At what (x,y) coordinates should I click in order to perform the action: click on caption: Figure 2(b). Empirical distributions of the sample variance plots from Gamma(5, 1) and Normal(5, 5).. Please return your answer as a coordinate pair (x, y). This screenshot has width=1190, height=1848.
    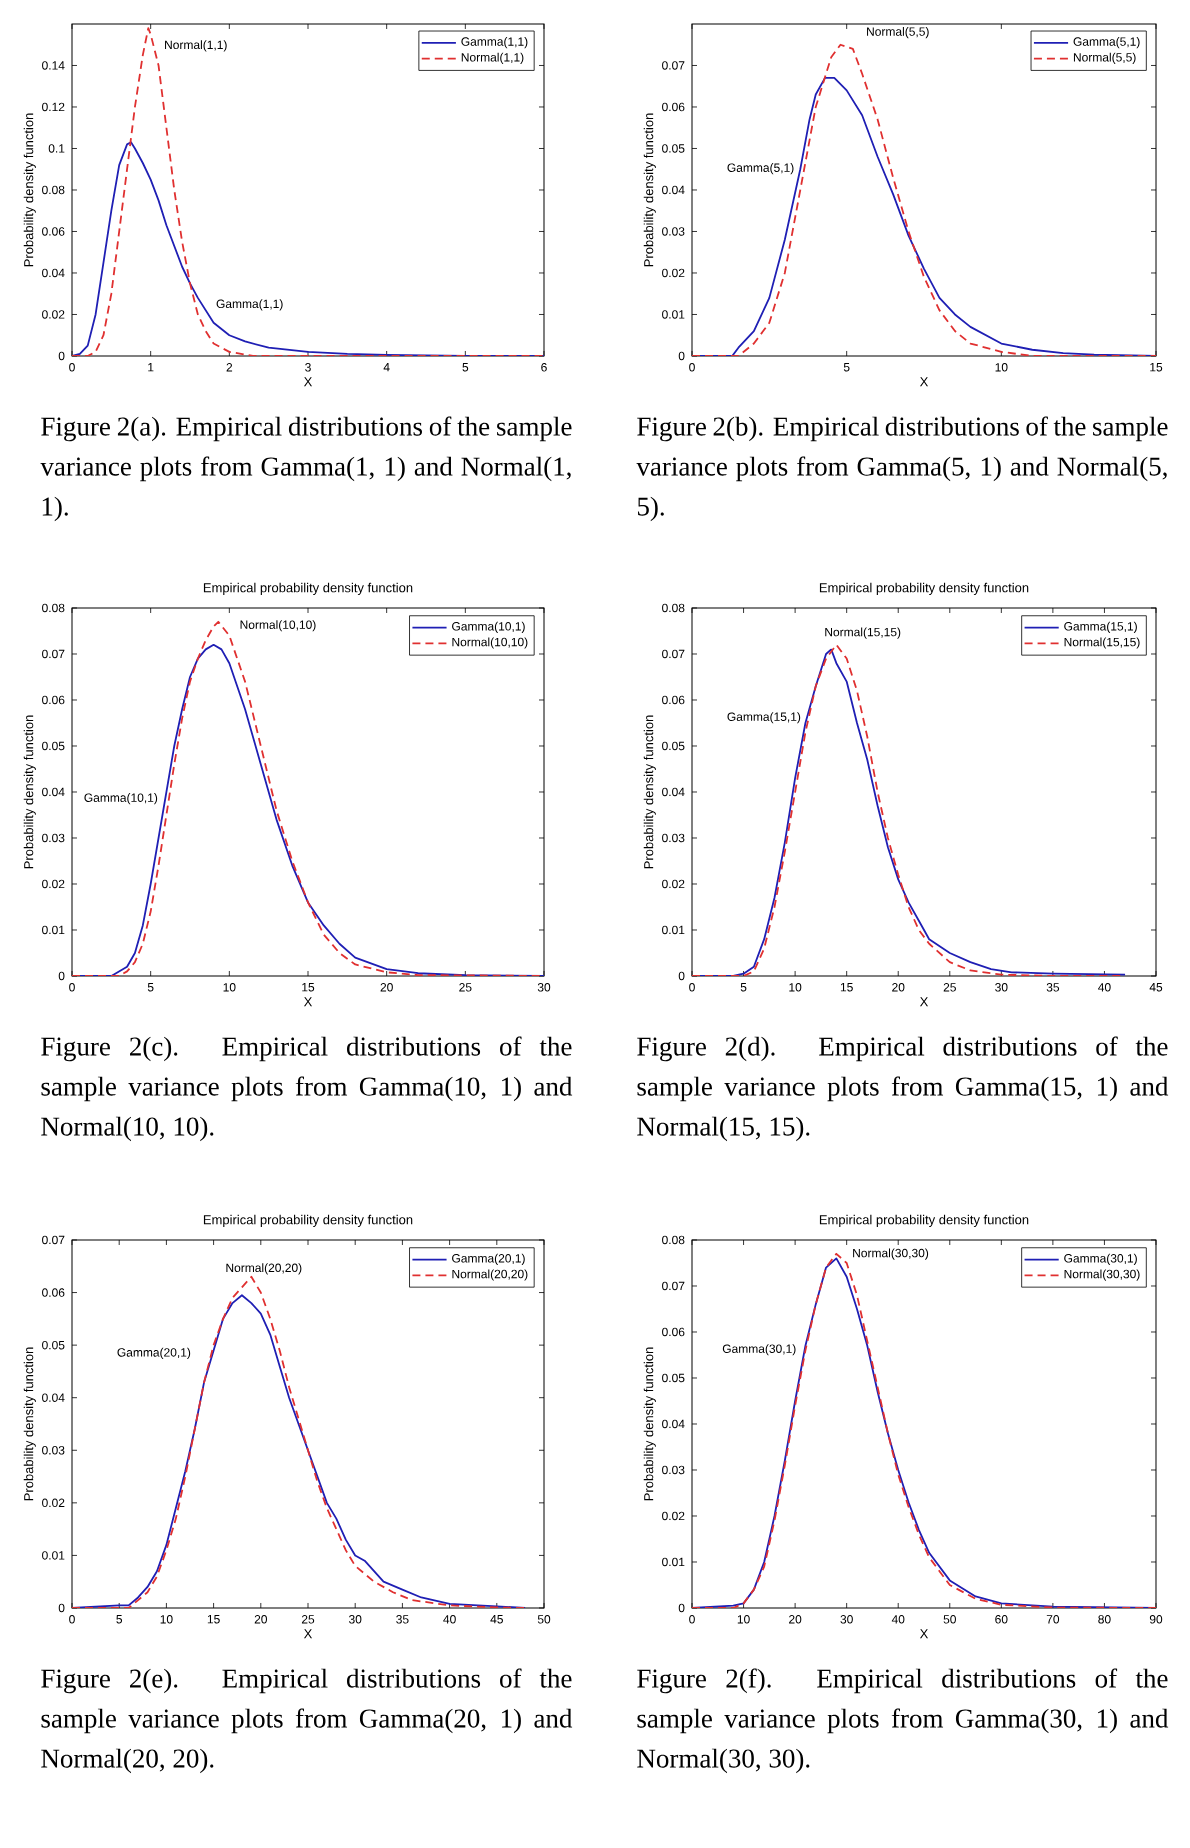
    Looking at the image, I should click on (902, 469).